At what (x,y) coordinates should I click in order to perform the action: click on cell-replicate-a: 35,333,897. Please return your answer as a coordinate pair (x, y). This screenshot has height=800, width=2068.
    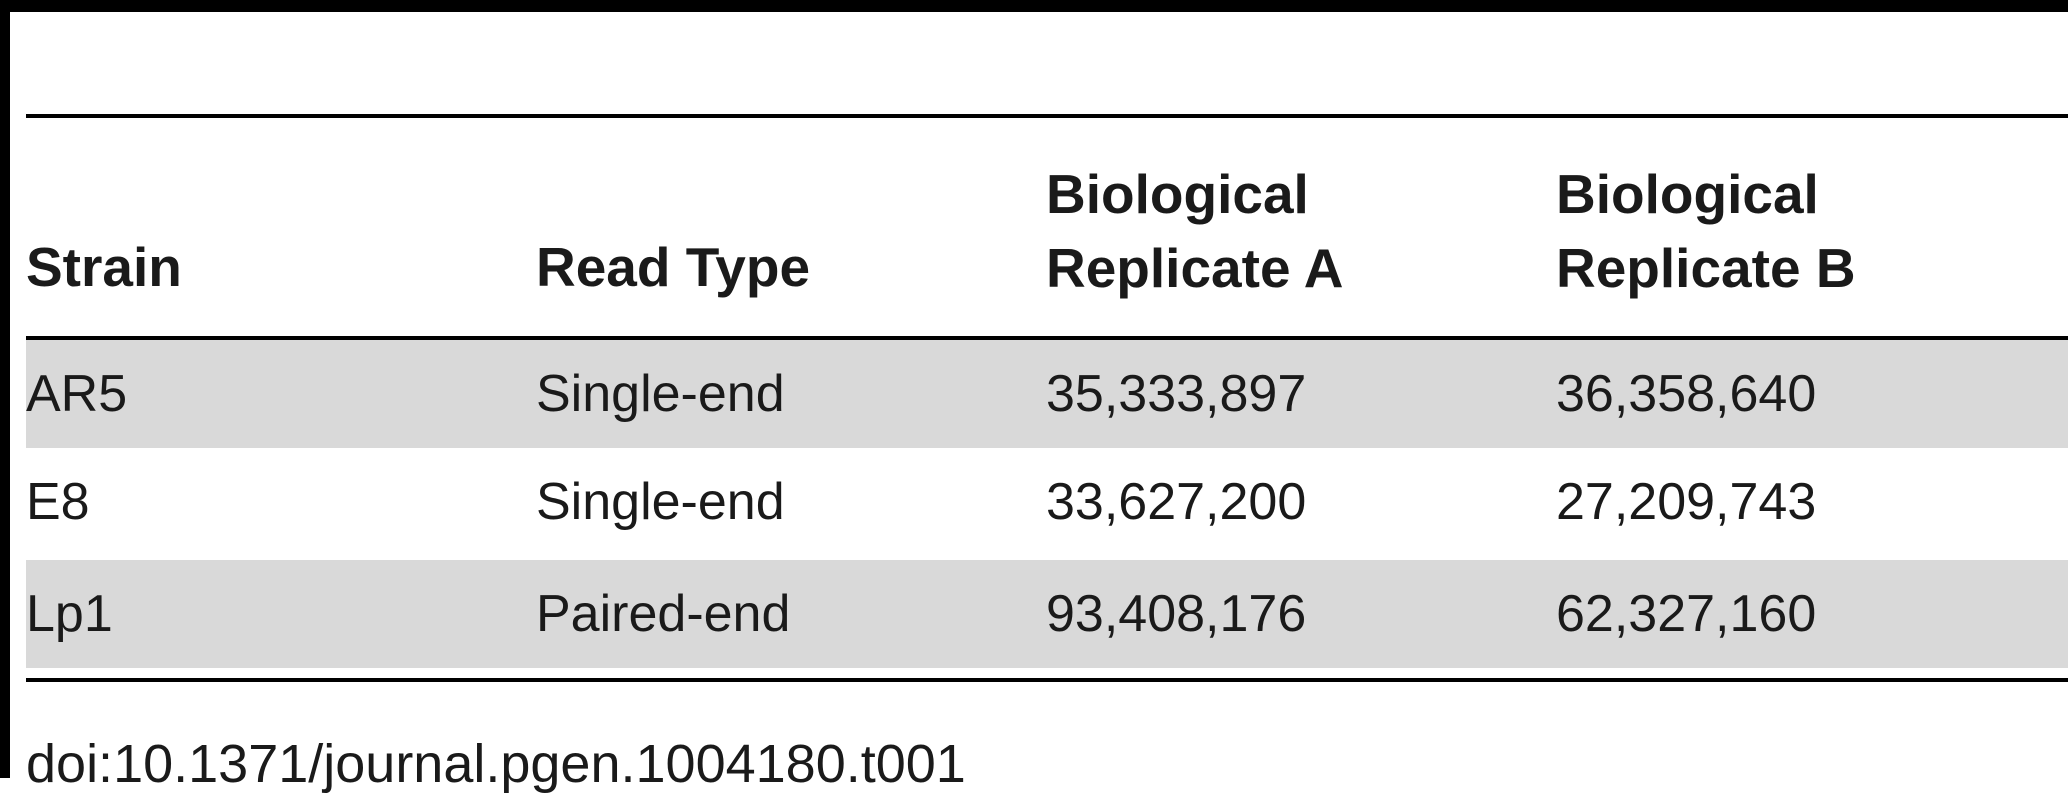
    Looking at the image, I should click on (1176, 394).